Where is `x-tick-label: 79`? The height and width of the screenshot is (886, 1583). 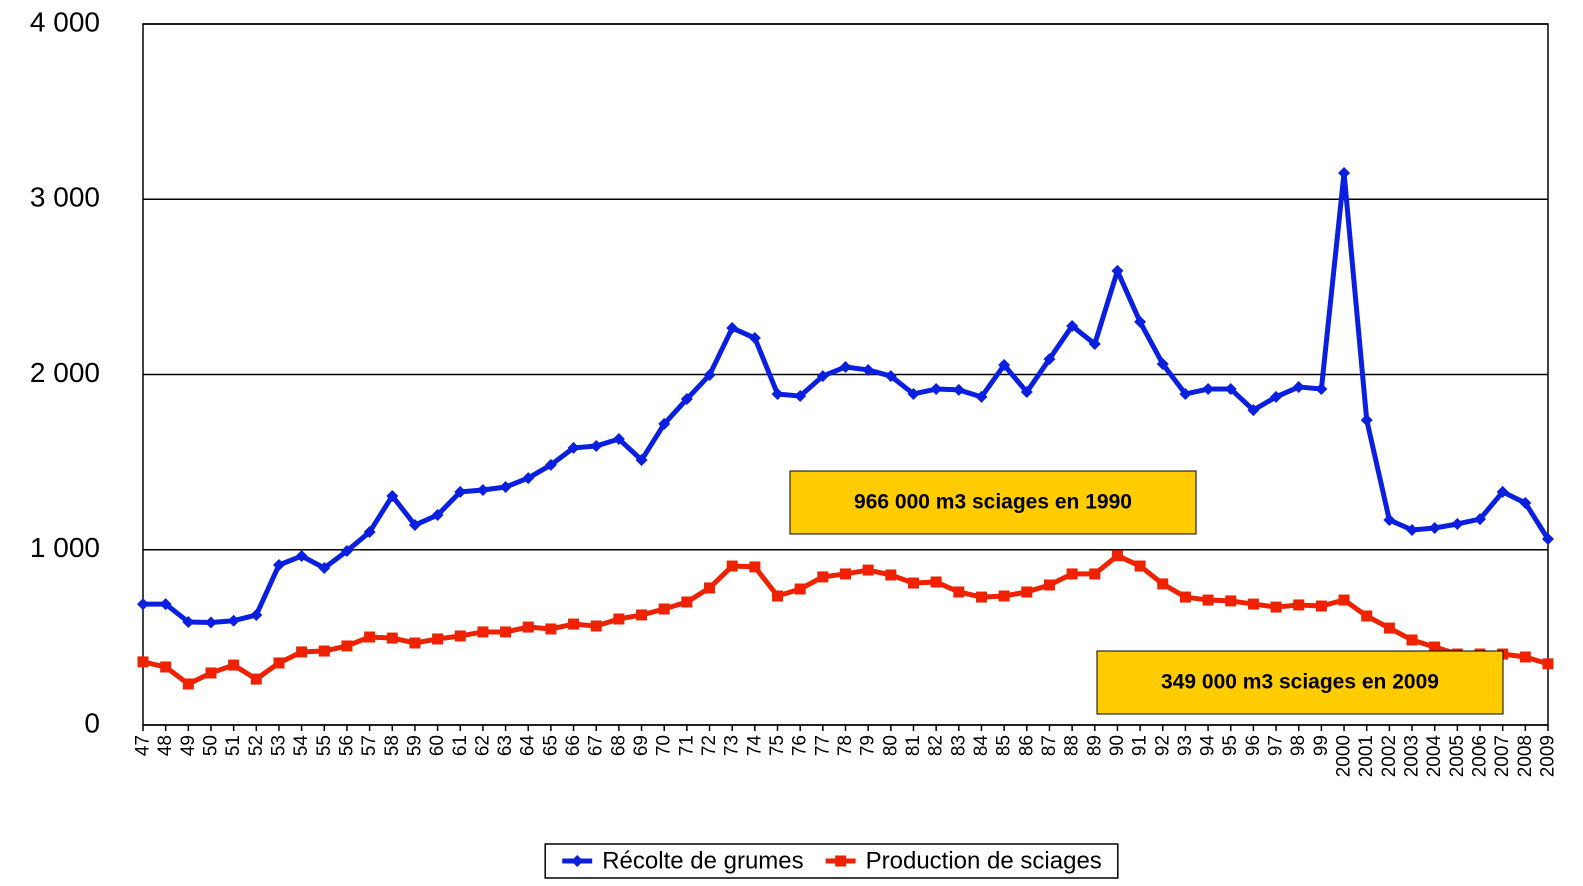
x-tick-label: 79 is located at coordinates (868, 745).